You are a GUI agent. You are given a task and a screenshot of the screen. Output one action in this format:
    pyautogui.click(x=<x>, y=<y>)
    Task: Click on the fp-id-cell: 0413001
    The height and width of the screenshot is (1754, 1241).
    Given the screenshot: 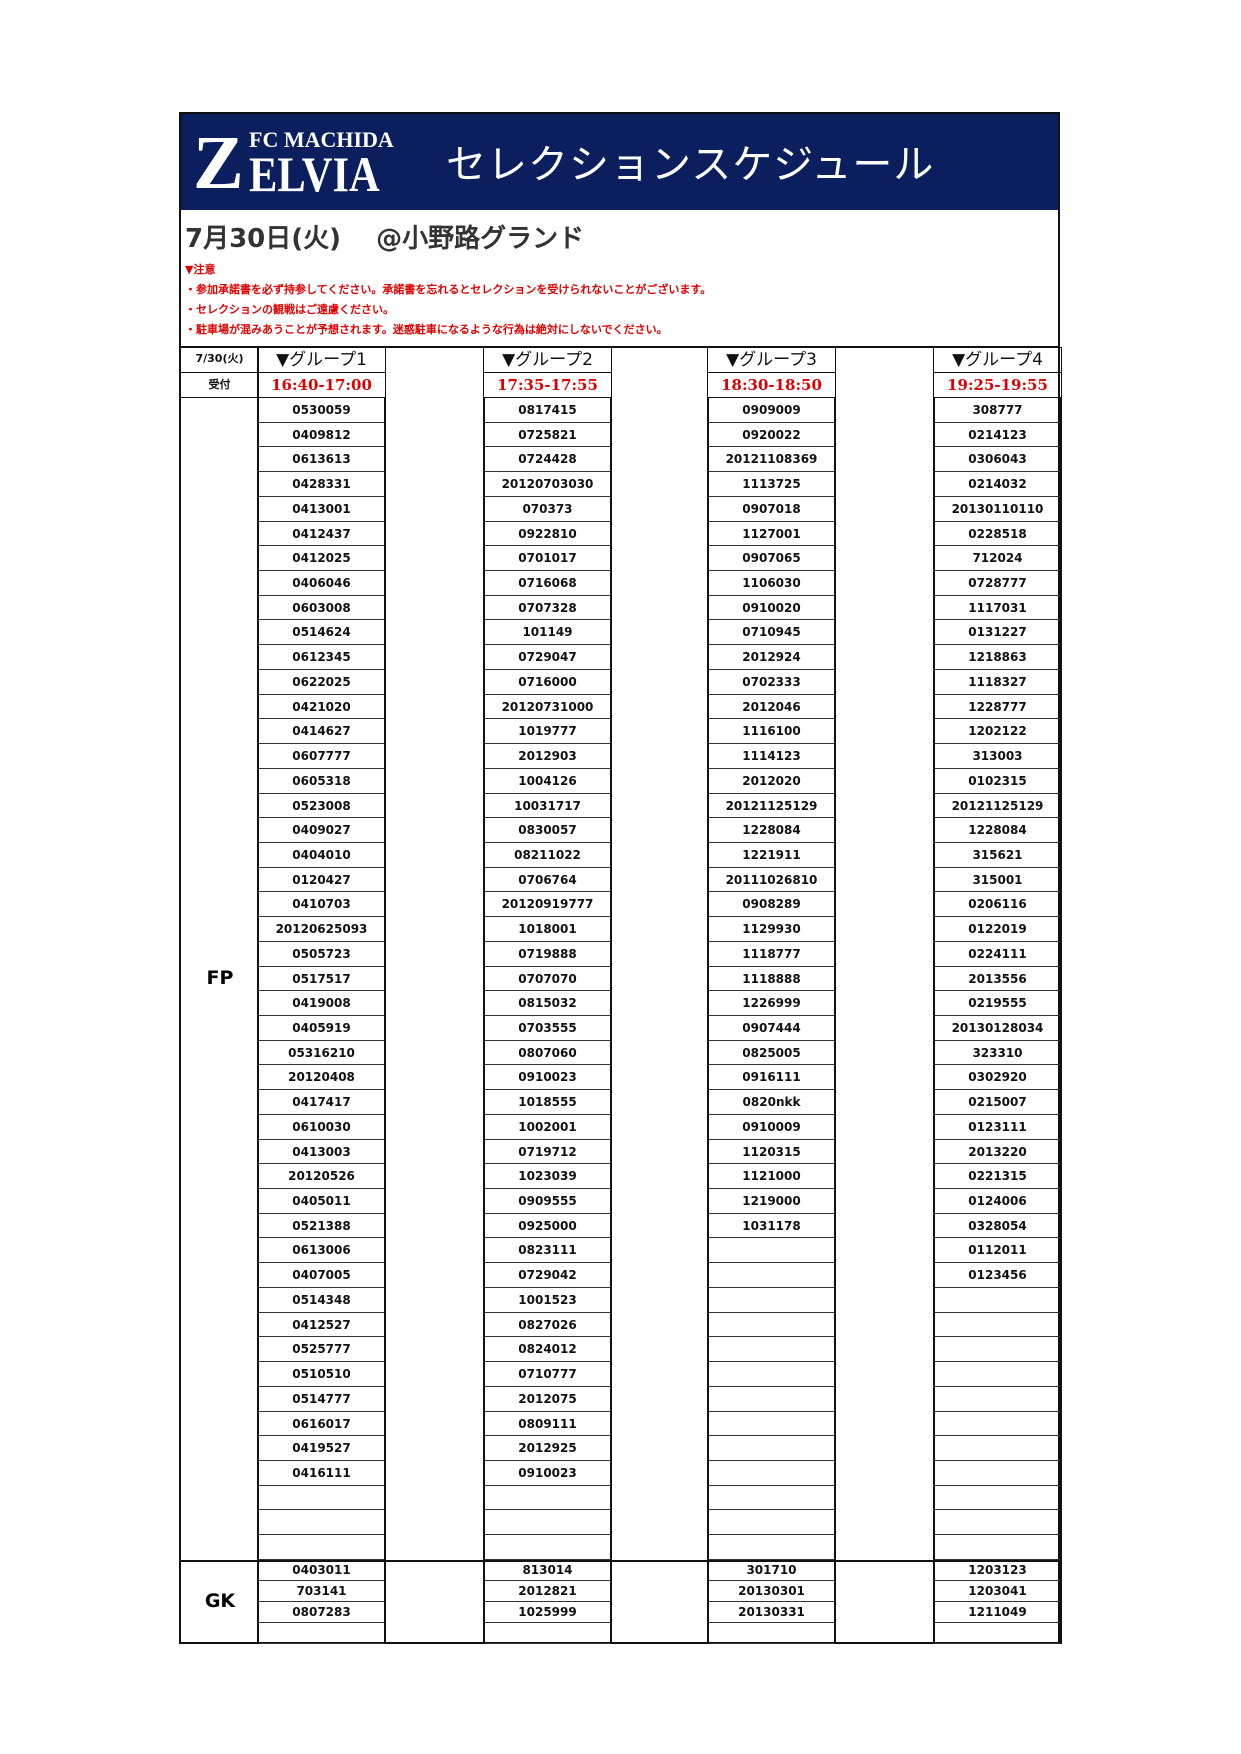 What is the action you would take?
    pyautogui.click(x=321, y=509)
    